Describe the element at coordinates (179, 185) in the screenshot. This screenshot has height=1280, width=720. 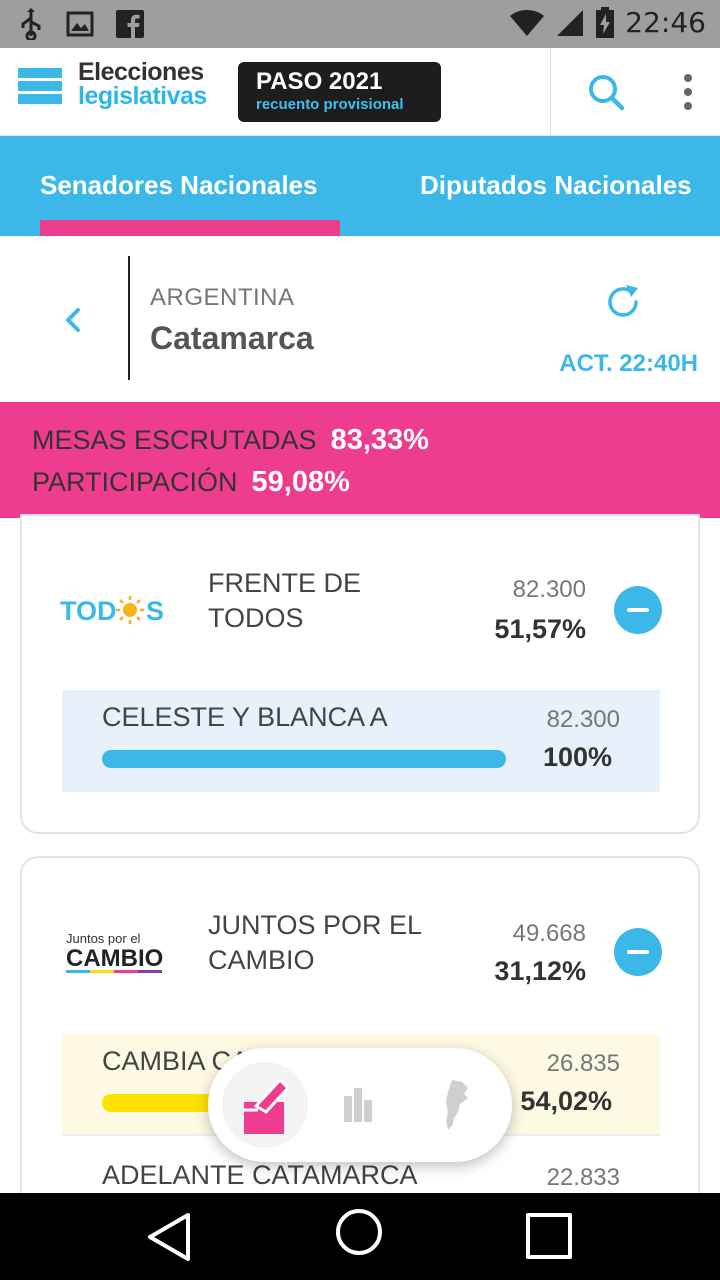
I see `tab-senadores: Senadores Nacionales` at that location.